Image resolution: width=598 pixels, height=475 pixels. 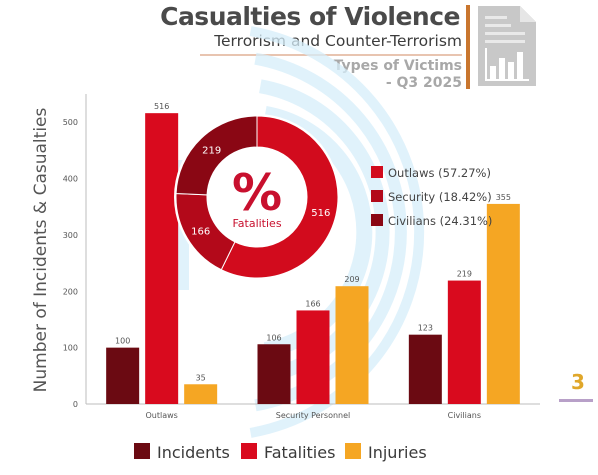 What do you see at coordinates (299, 452) in the screenshot?
I see `legend-label-fatalities: Fatalities` at bounding box center [299, 452].